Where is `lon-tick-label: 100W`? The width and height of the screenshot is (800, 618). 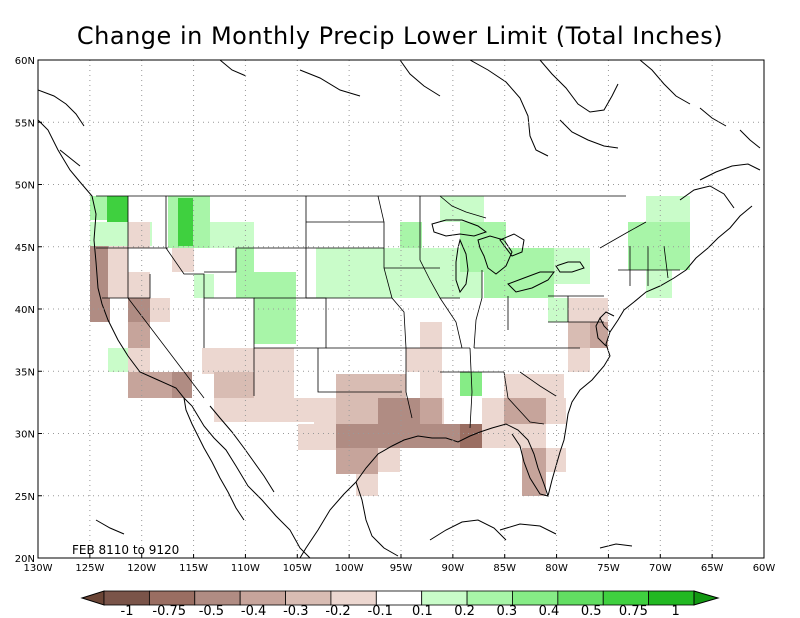
lon-tick-label: 100W is located at coordinates (349, 568).